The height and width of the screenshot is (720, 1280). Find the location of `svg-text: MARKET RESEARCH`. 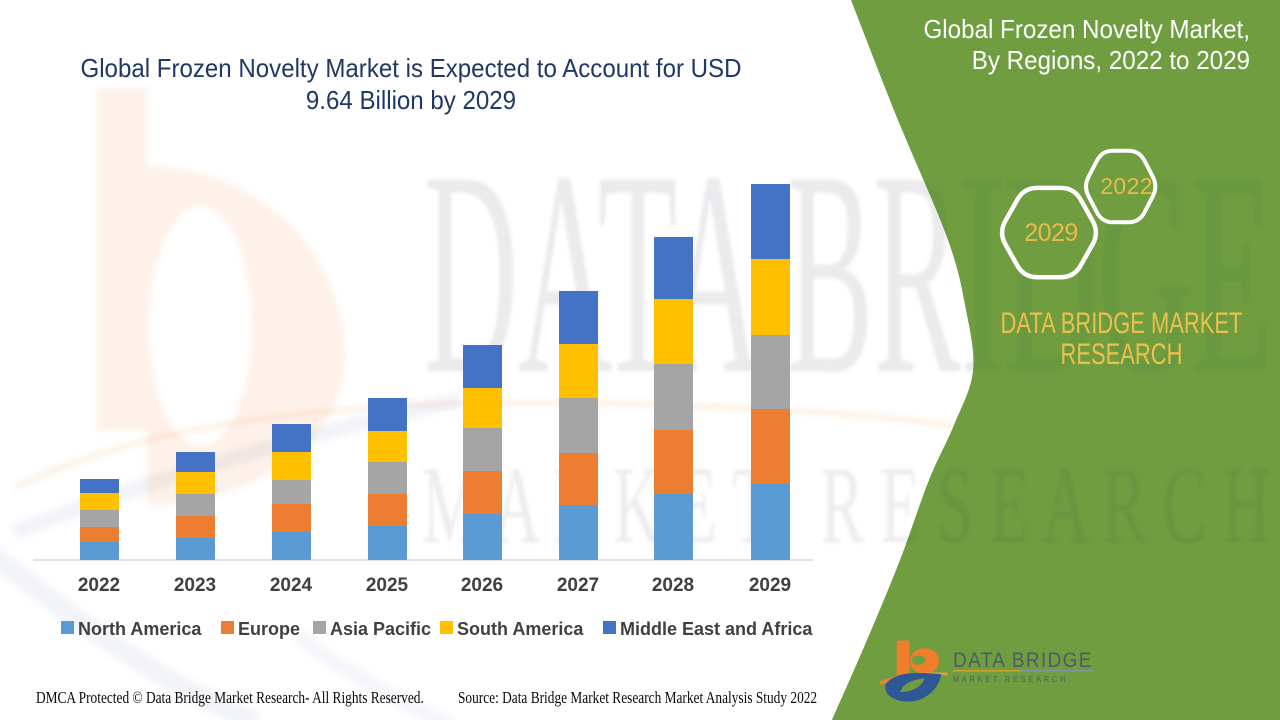

svg-text: MARKET RESEARCH is located at coordinates (1010, 679).